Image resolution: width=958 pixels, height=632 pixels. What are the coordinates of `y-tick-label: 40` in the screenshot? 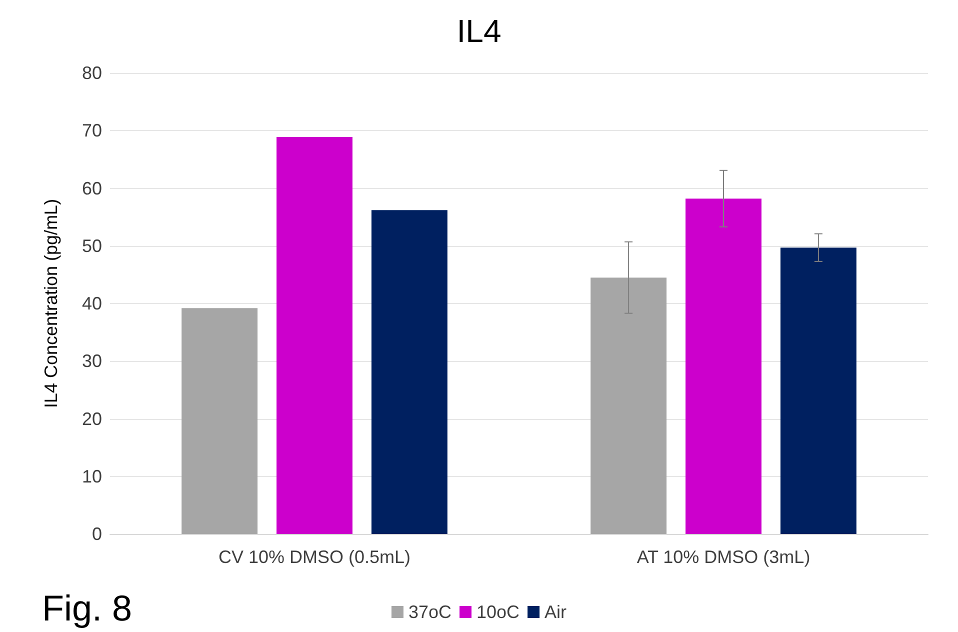 It's located at (92, 304).